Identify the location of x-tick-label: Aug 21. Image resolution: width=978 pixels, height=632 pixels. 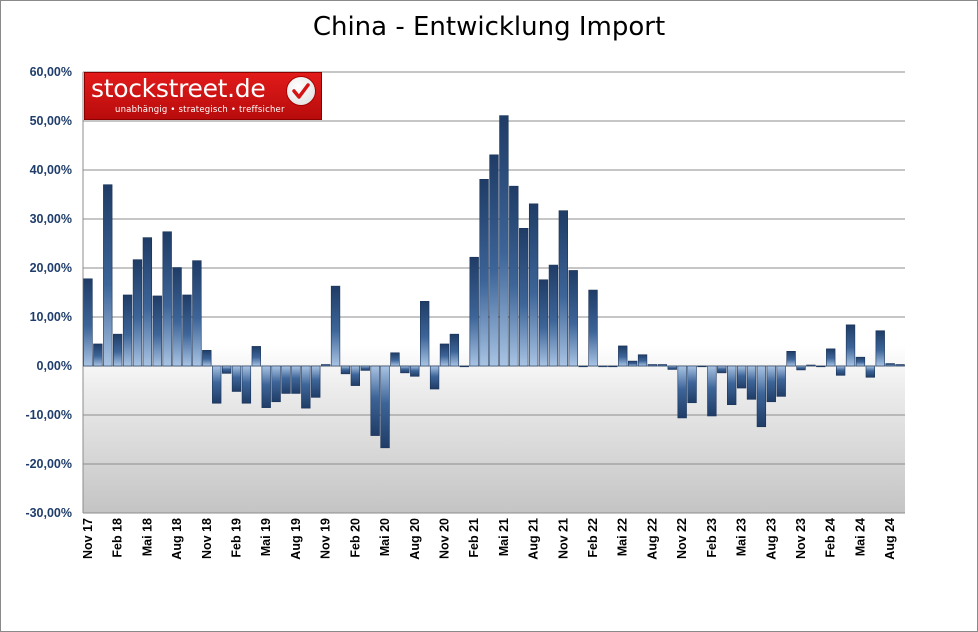
(534, 539).